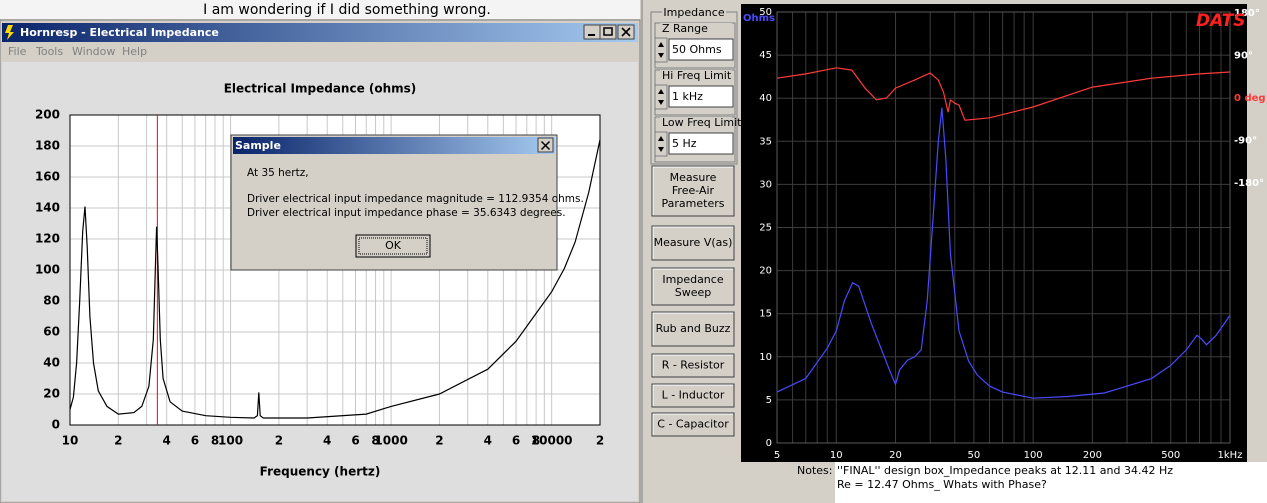 Image resolution: width=1267 pixels, height=503 pixels. I want to click on x-tick-label: 5, so click(777, 455).